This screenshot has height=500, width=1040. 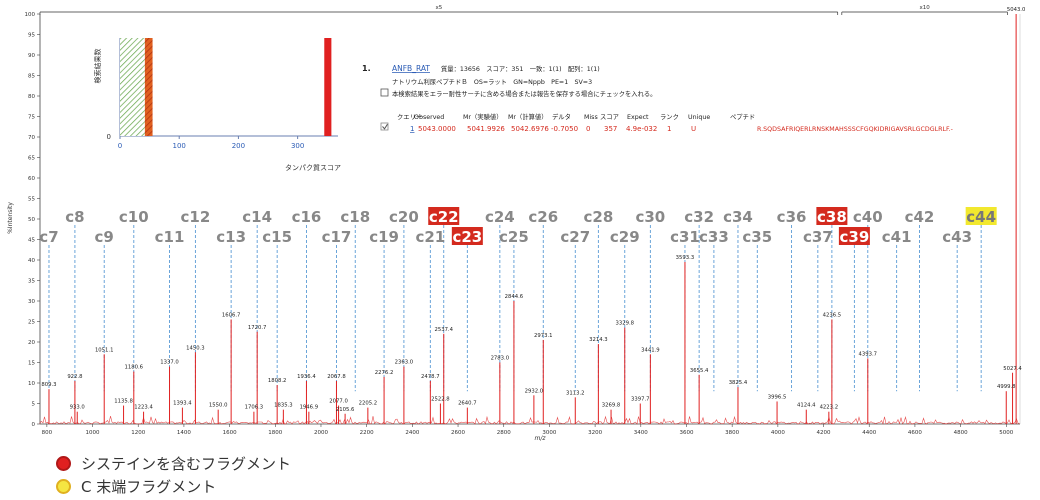 I want to click on fragment-label-c32: c32, so click(x=699, y=217).